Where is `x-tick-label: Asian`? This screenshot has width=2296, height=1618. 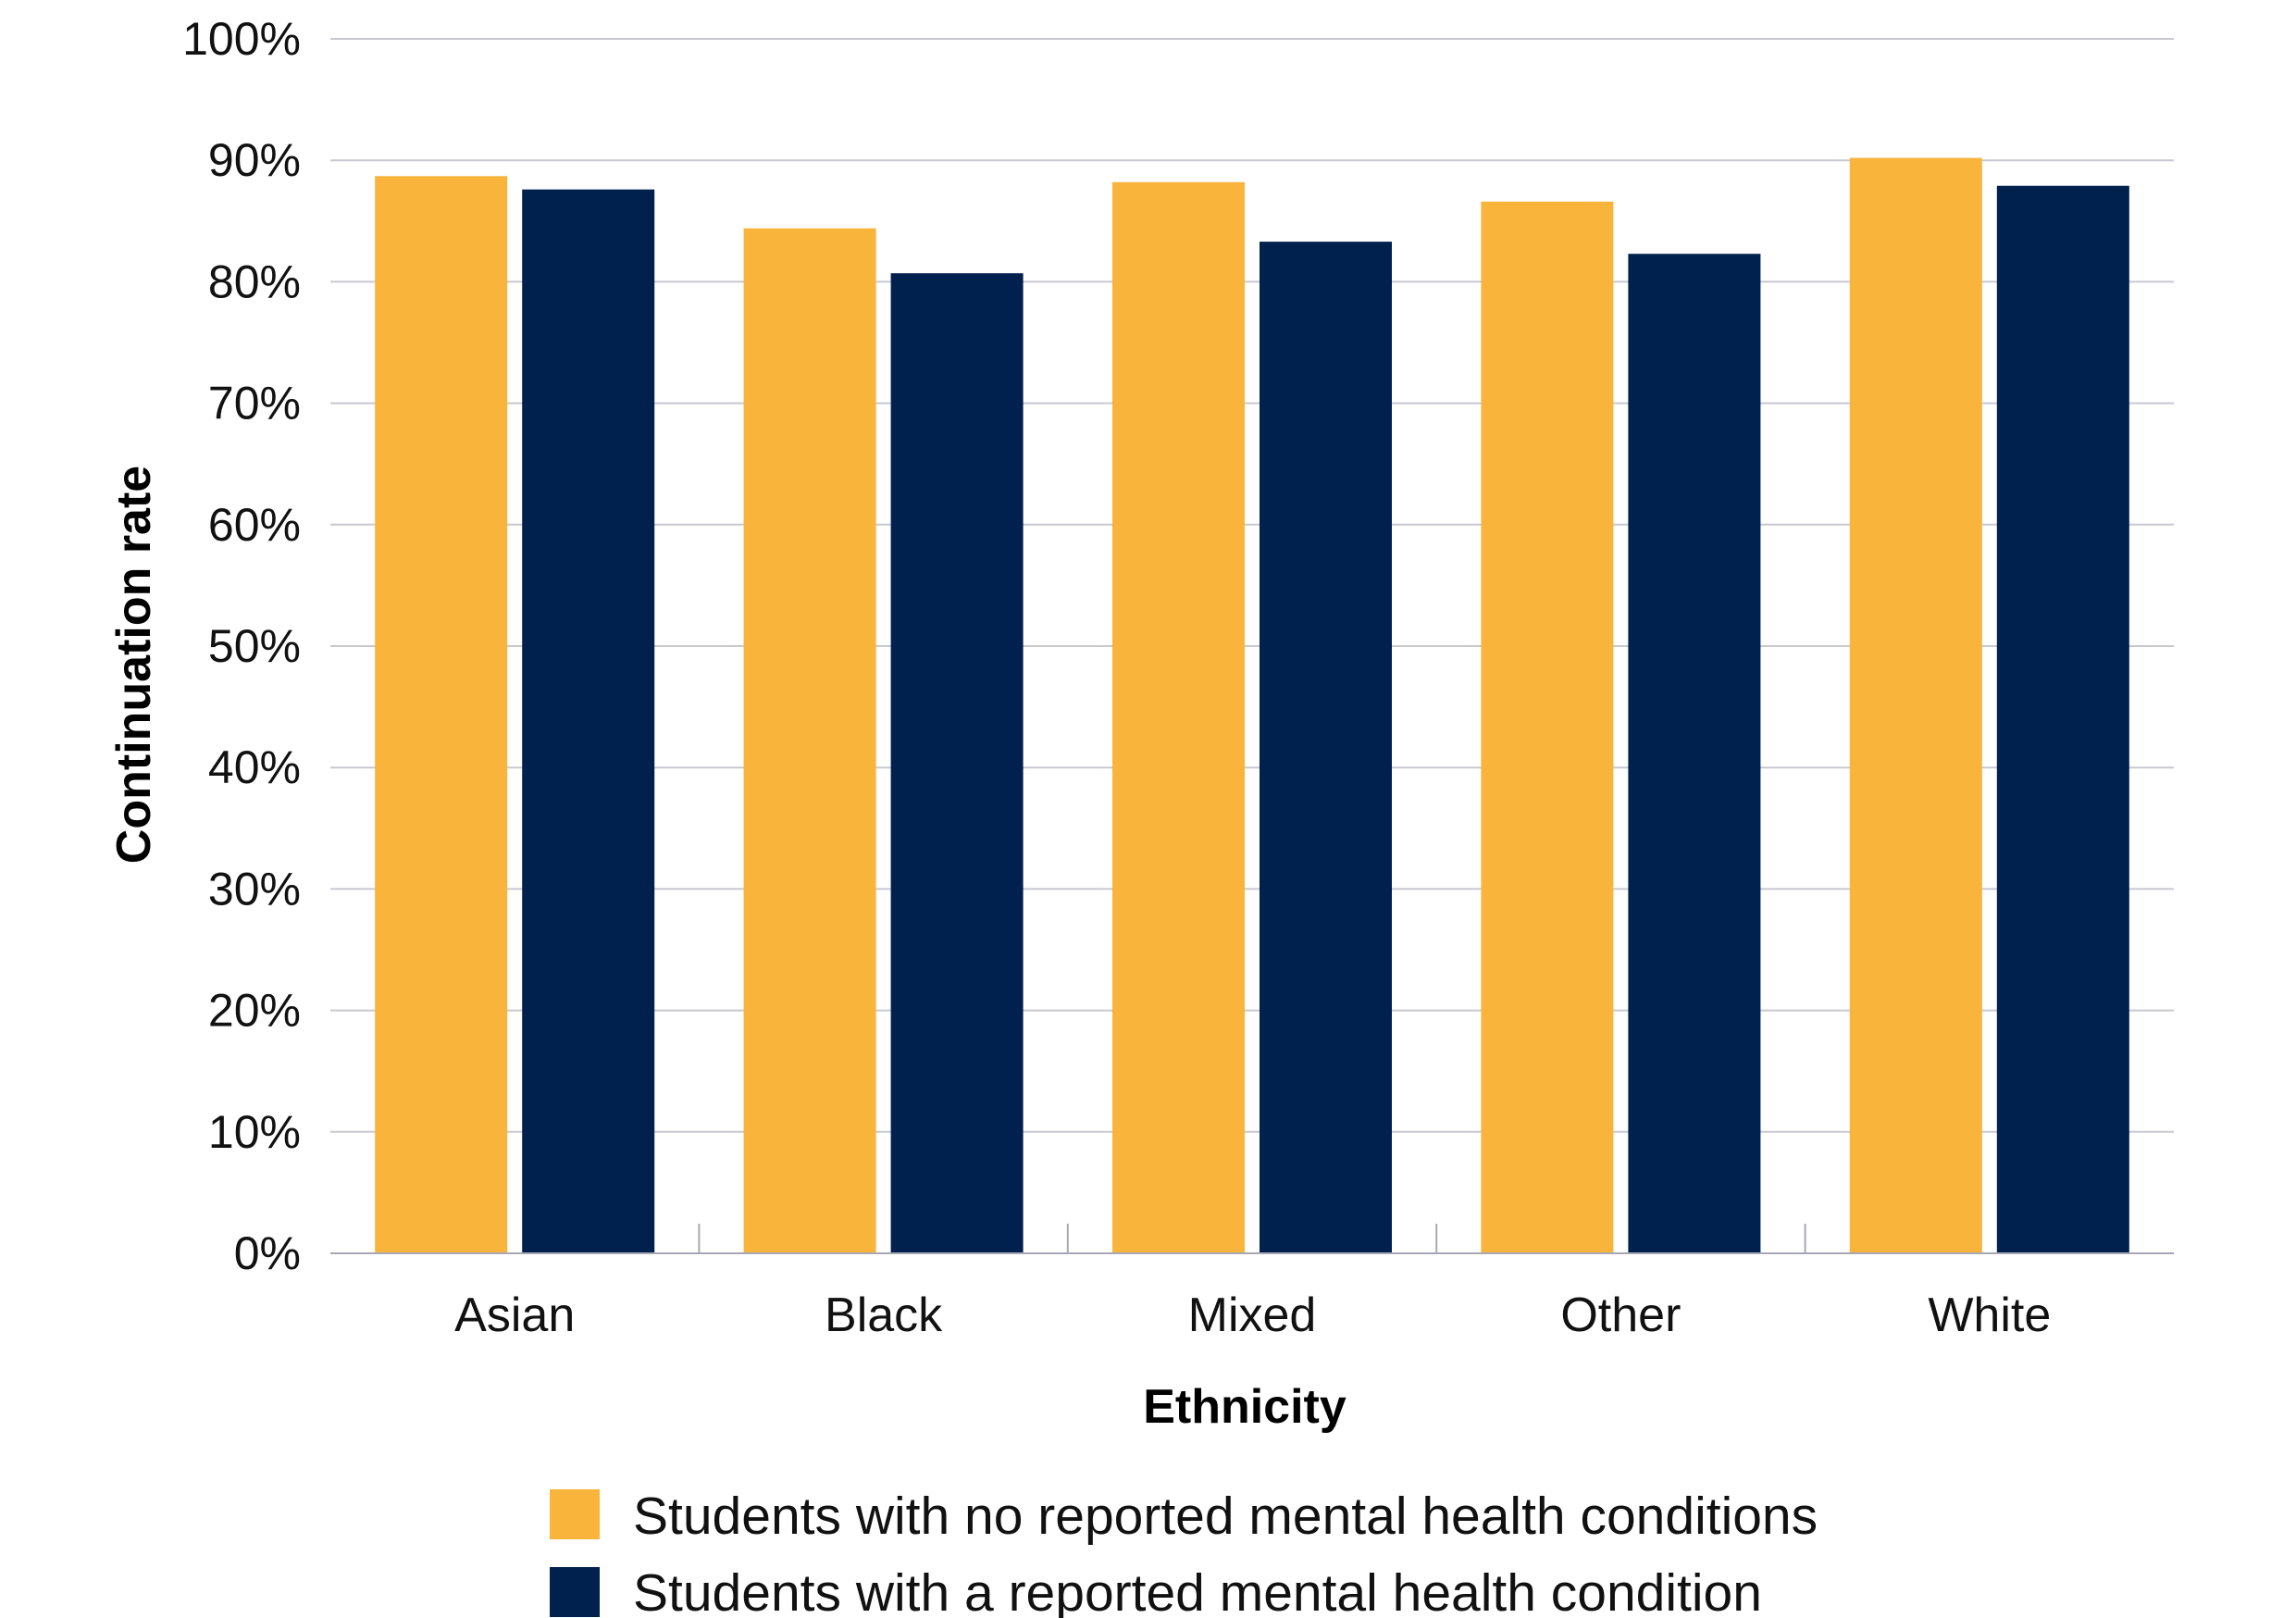 x-tick-label: Asian is located at coordinates (515, 1315).